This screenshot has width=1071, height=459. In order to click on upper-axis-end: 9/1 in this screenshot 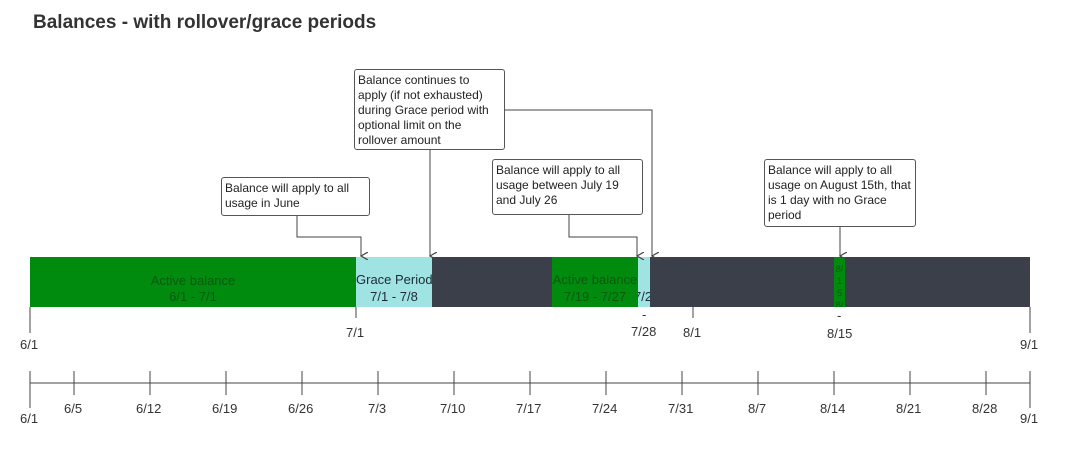, I will do `click(1029, 344)`.